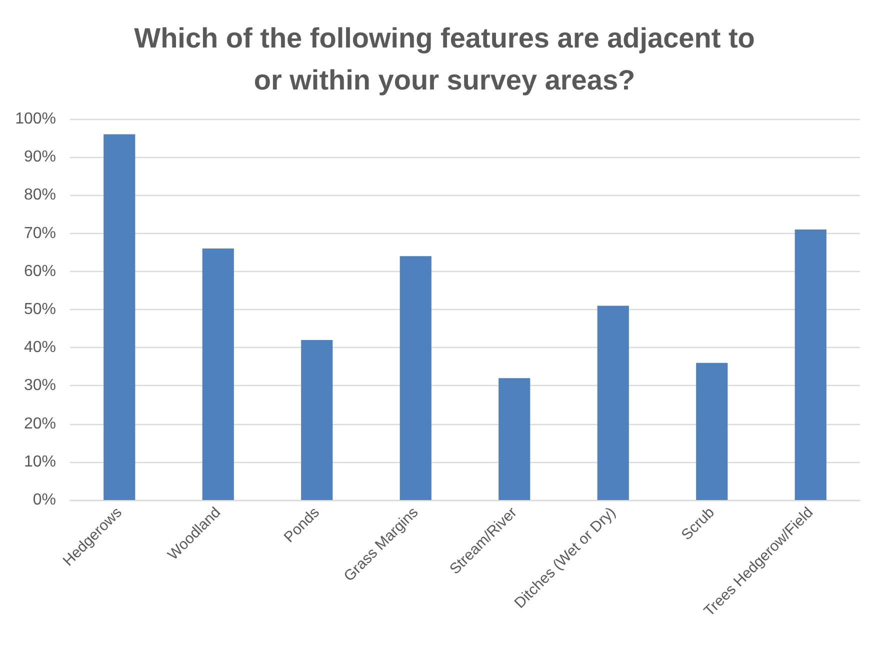 This screenshot has width=889, height=660. I want to click on y-tick-label: 10%, so click(40, 461).